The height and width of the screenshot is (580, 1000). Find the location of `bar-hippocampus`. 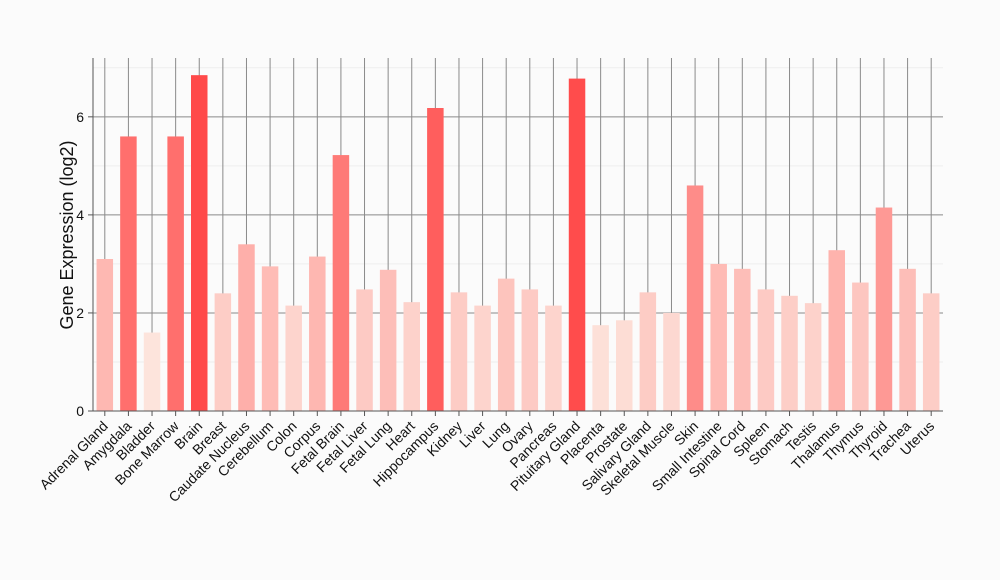

bar-hippocampus is located at coordinates (435, 259).